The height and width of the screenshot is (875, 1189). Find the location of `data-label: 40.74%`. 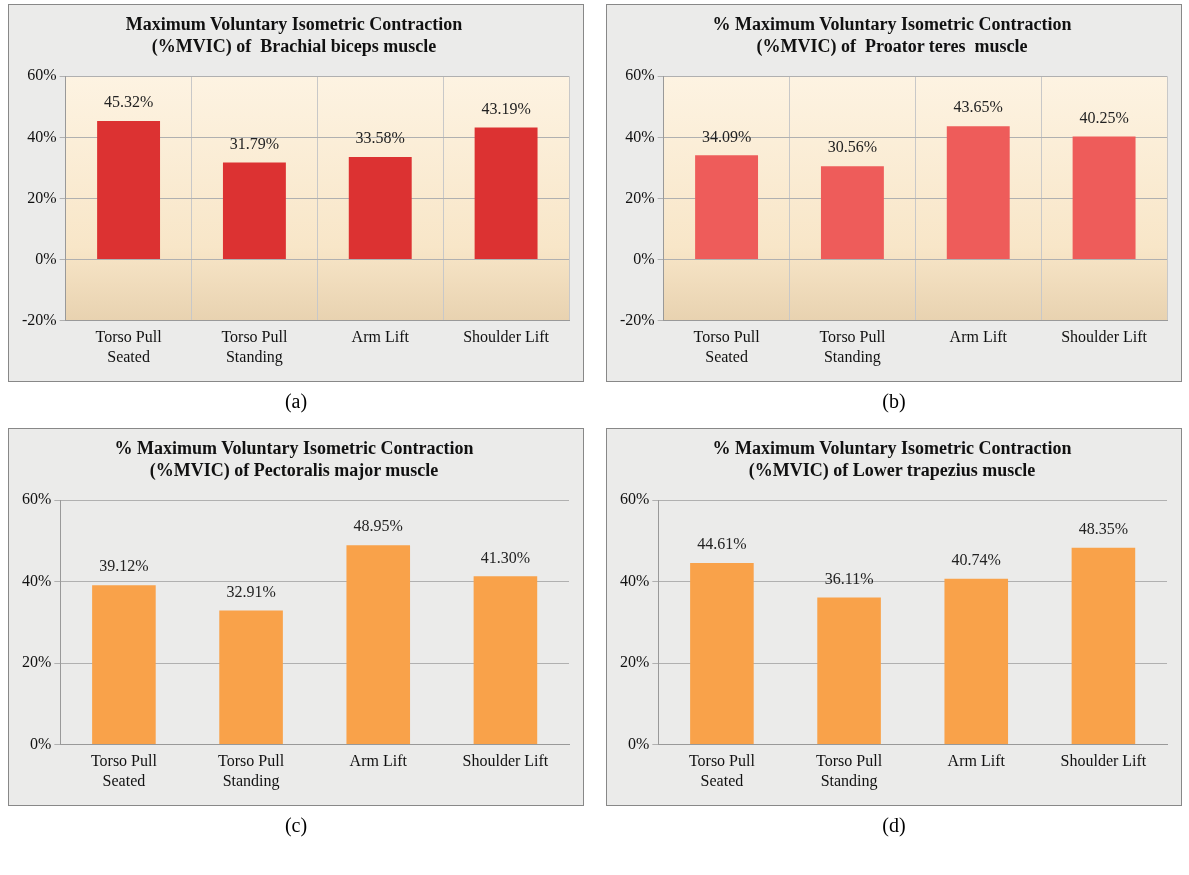

data-label: 40.74% is located at coordinates (976, 559).